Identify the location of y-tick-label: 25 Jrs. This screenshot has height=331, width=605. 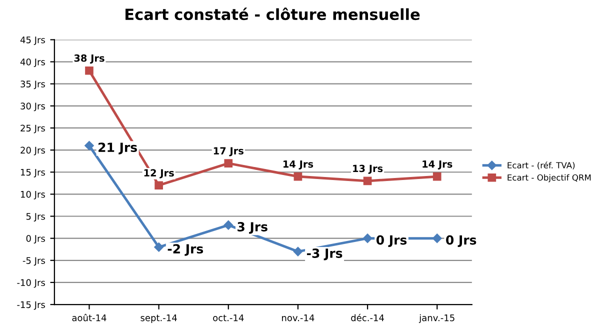
(32, 129).